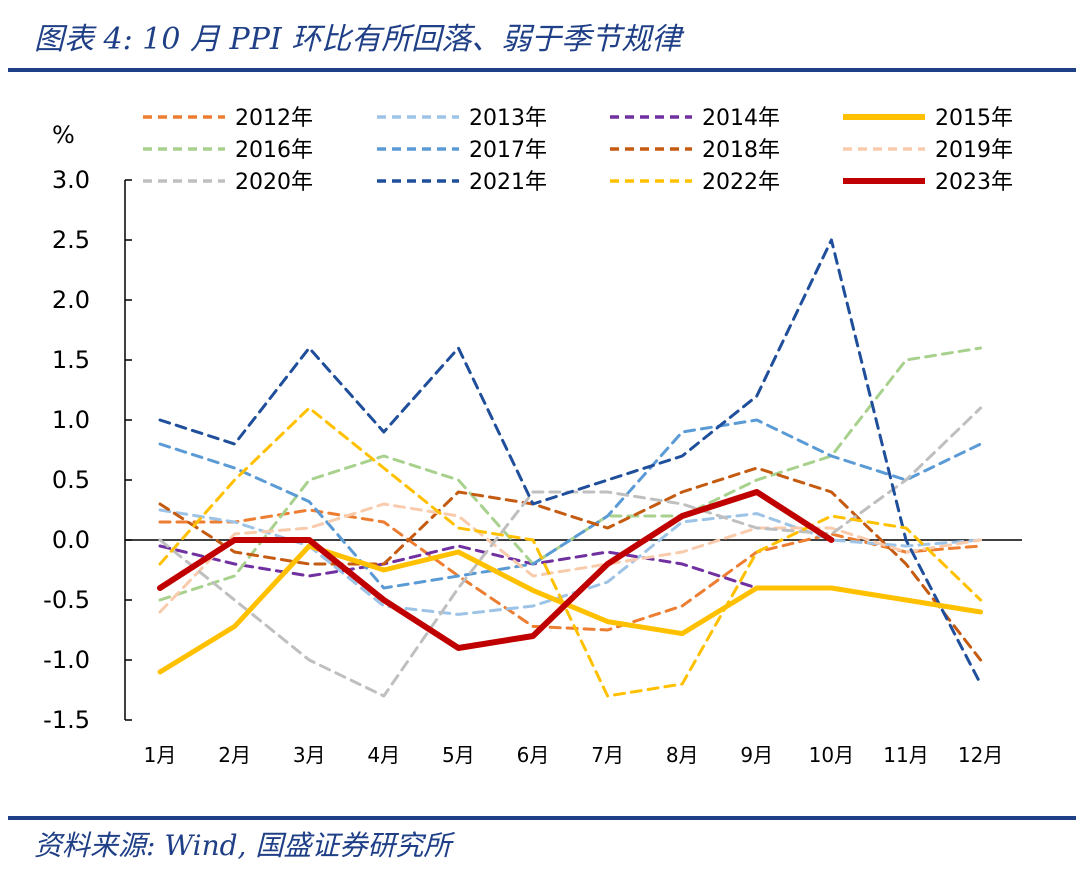  I want to click on legend-label: 2020年, so click(274, 182).